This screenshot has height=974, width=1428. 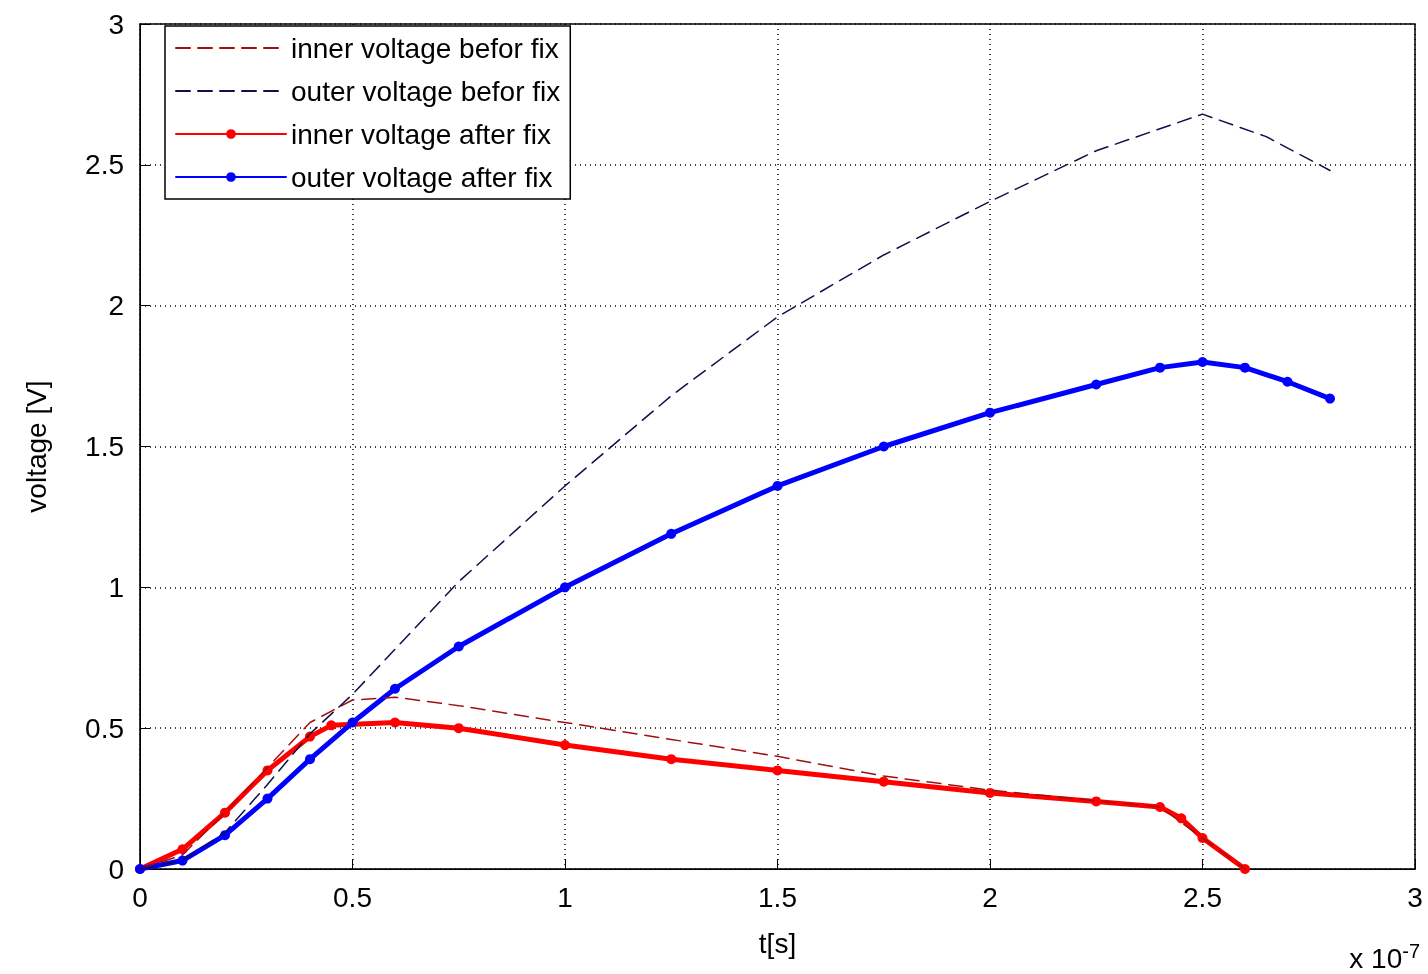 I want to click on y-tick-label: 2, so click(x=116, y=306).